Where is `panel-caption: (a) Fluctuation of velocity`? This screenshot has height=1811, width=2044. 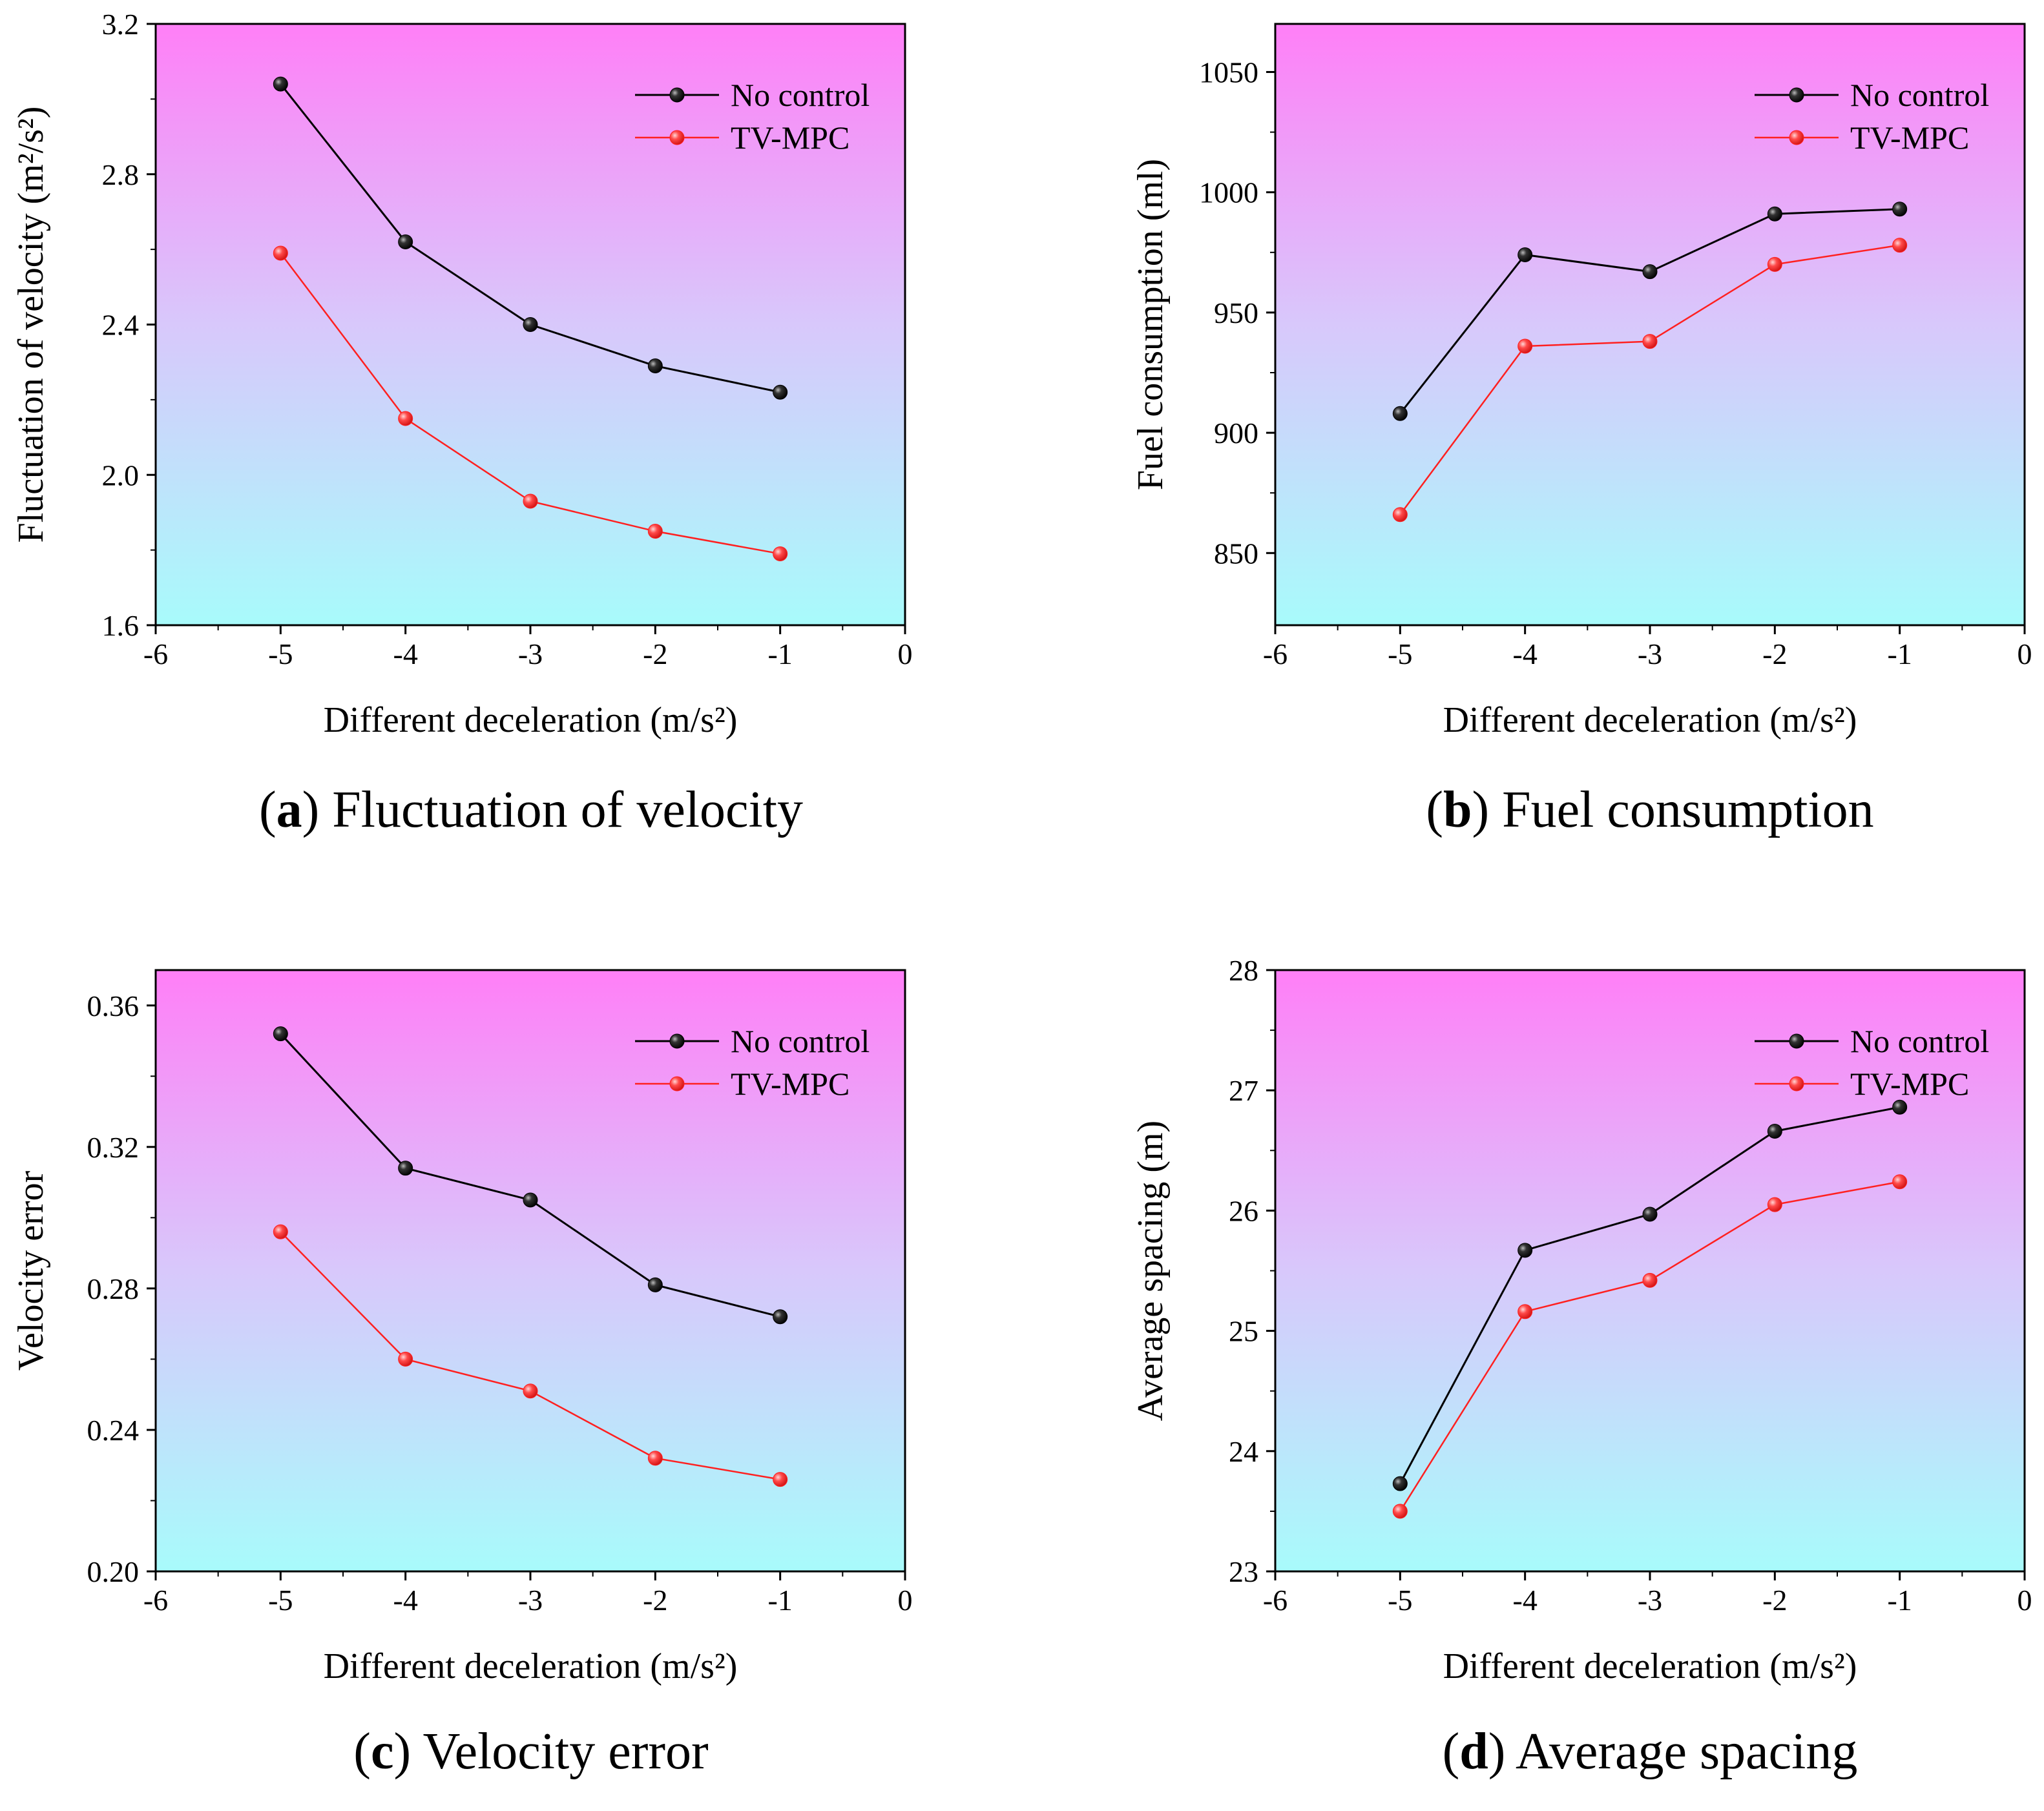 panel-caption: (a) Fluctuation of velocity is located at coordinates (531, 809).